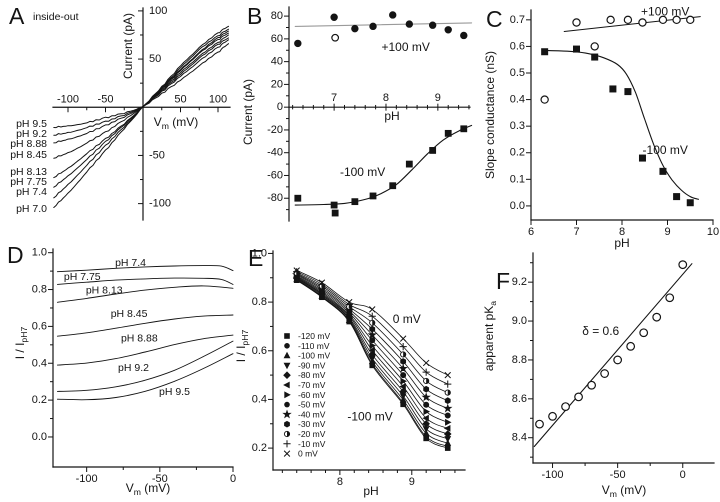 This screenshot has height=502, width=720. I want to click on panel-D-axes, so click(143, 358).